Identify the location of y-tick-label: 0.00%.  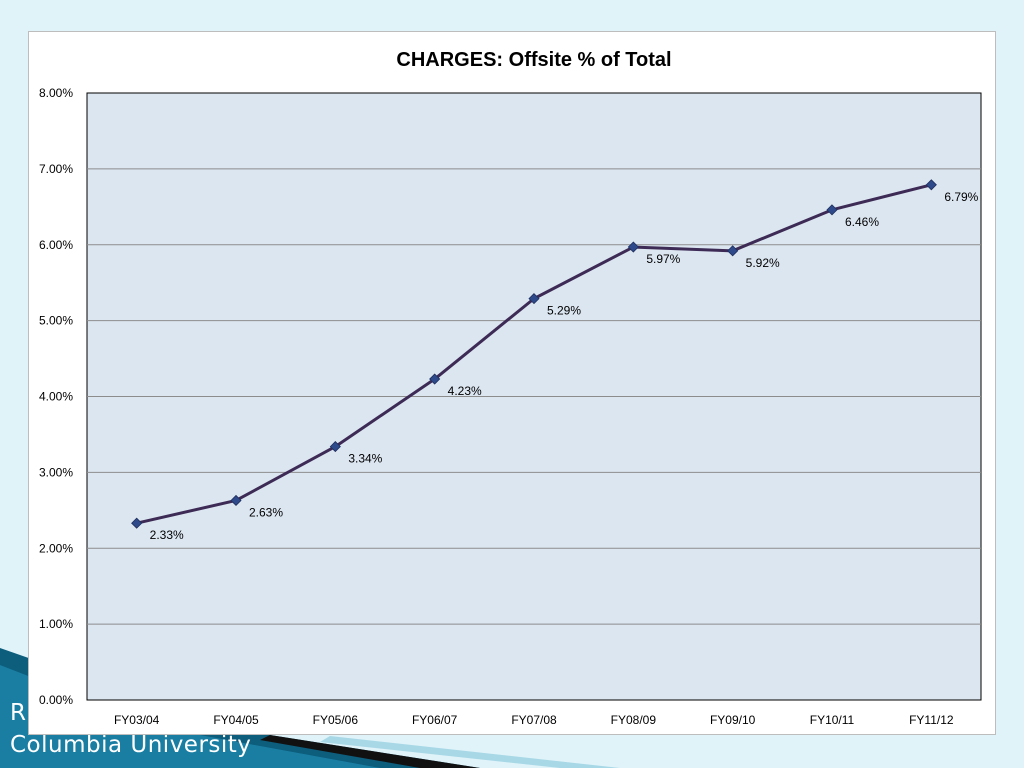
(56, 700).